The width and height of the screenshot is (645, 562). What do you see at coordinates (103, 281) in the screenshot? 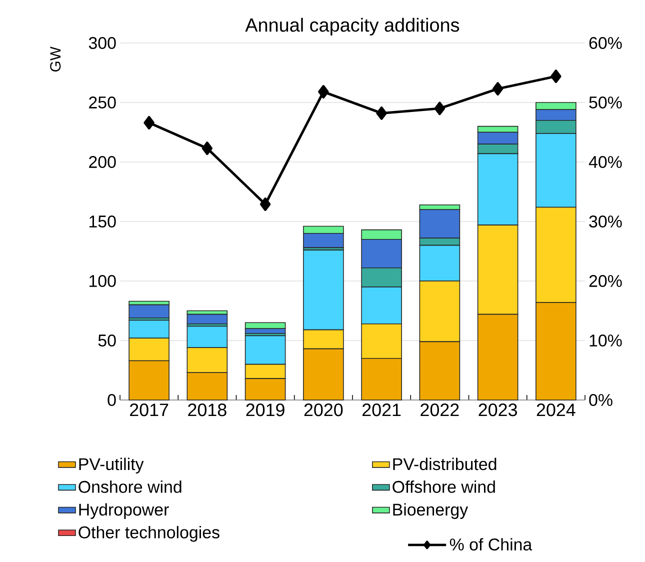
I see `y-tick-label: 100` at bounding box center [103, 281].